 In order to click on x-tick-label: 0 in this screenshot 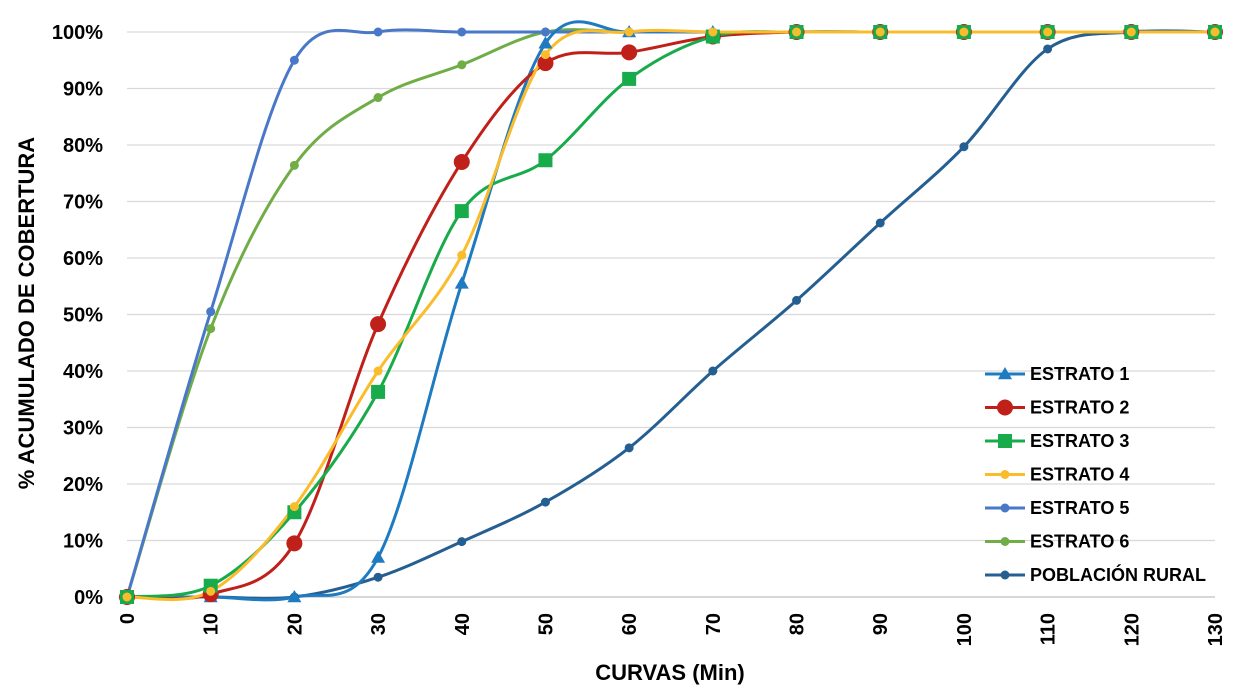, I will do `click(128, 618)`.